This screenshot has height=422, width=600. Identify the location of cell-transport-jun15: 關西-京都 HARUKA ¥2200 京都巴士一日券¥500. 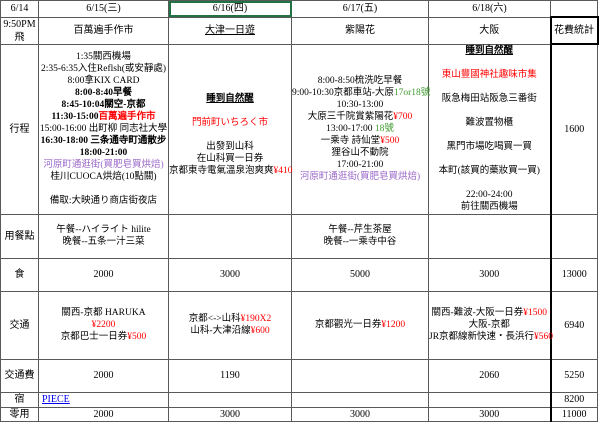
(103, 325).